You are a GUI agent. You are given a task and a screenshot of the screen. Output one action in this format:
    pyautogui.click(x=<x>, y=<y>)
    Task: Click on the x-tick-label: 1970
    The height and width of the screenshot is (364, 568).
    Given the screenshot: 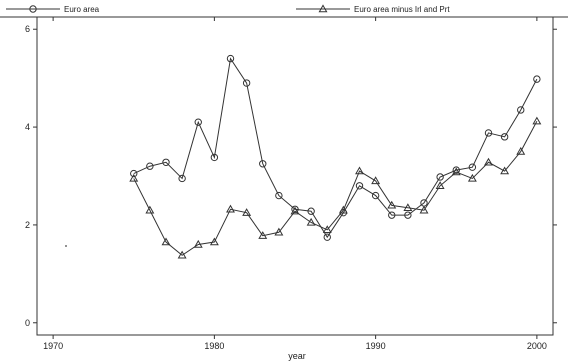 What is the action you would take?
    pyautogui.click(x=53, y=346)
    